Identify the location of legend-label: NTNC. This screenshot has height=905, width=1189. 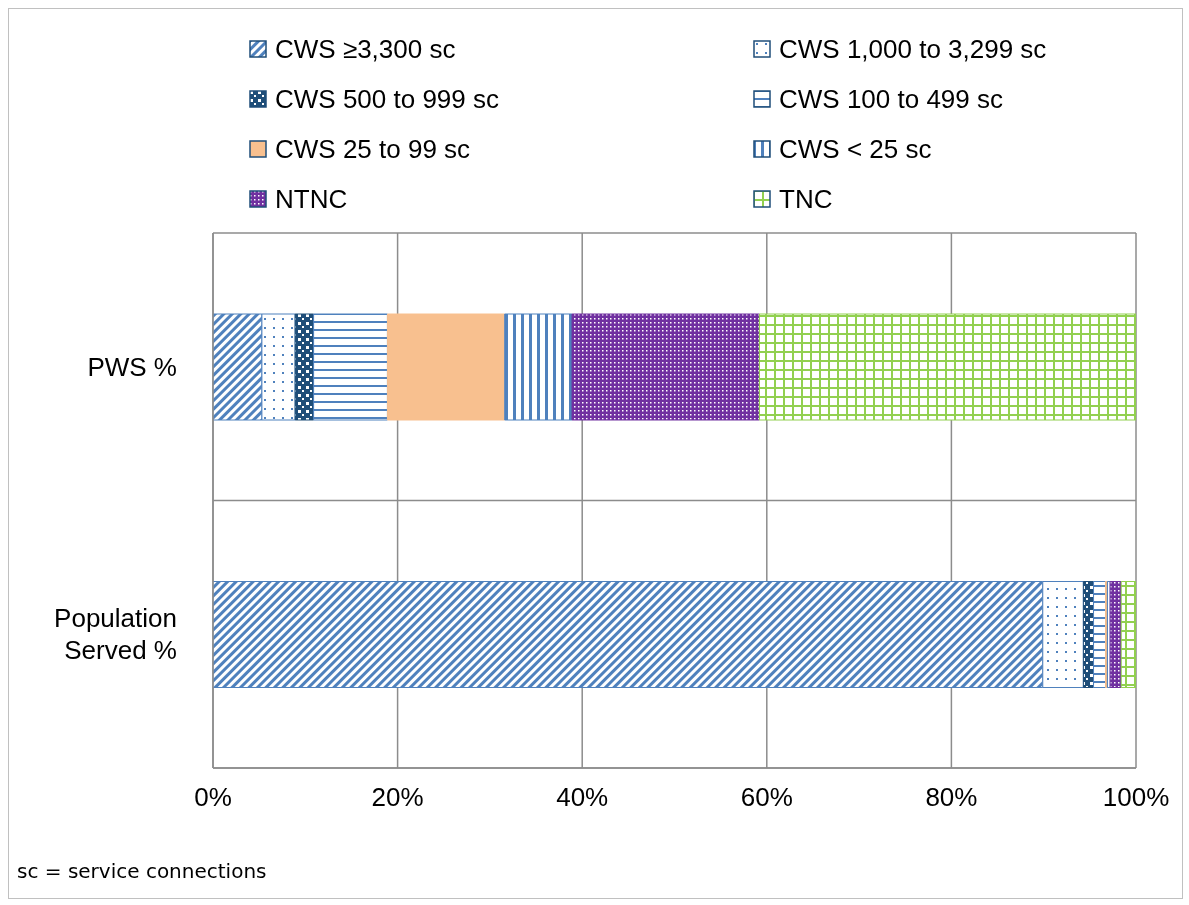
(311, 199).